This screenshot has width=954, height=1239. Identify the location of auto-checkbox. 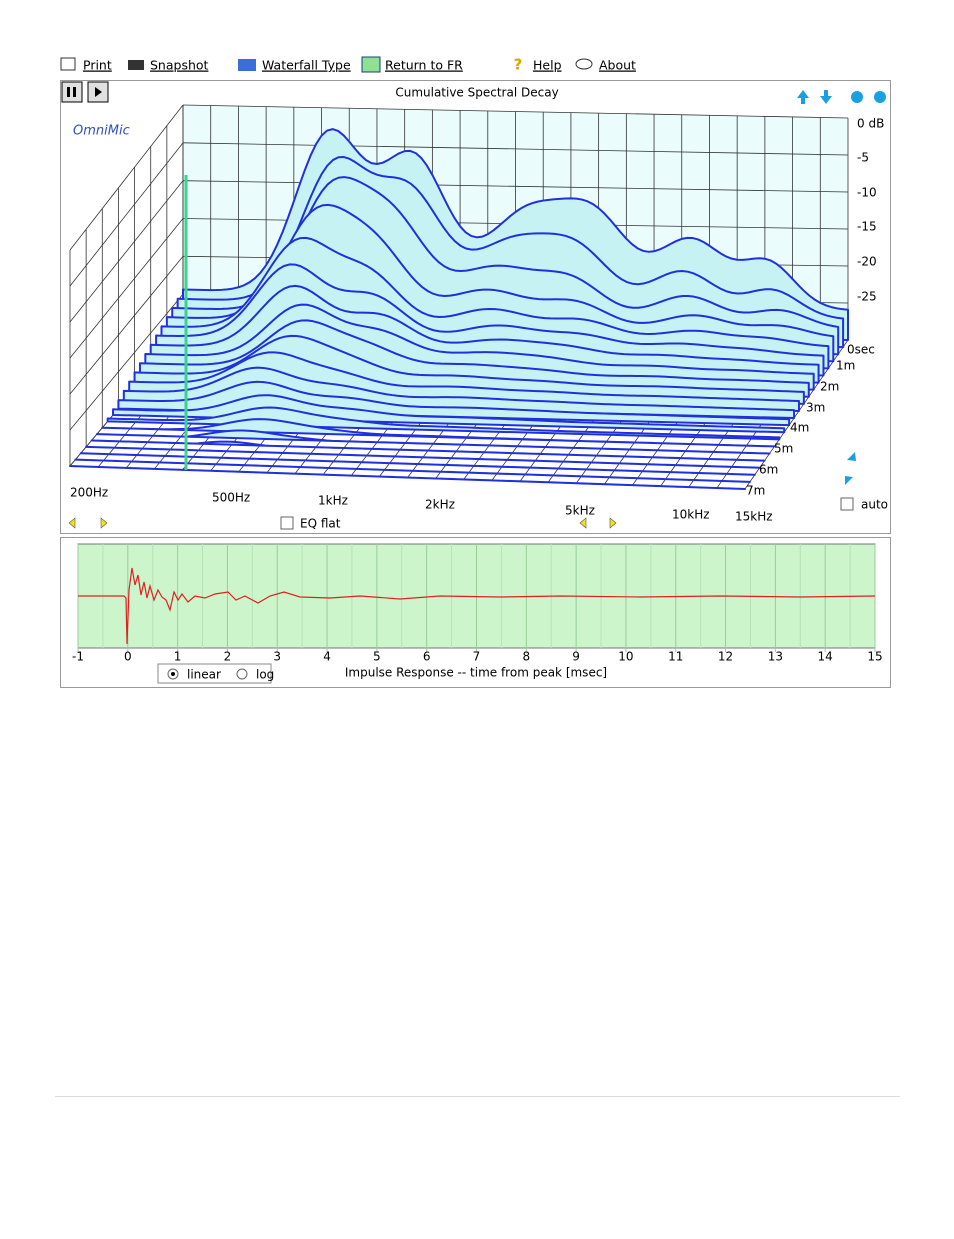
(847, 504).